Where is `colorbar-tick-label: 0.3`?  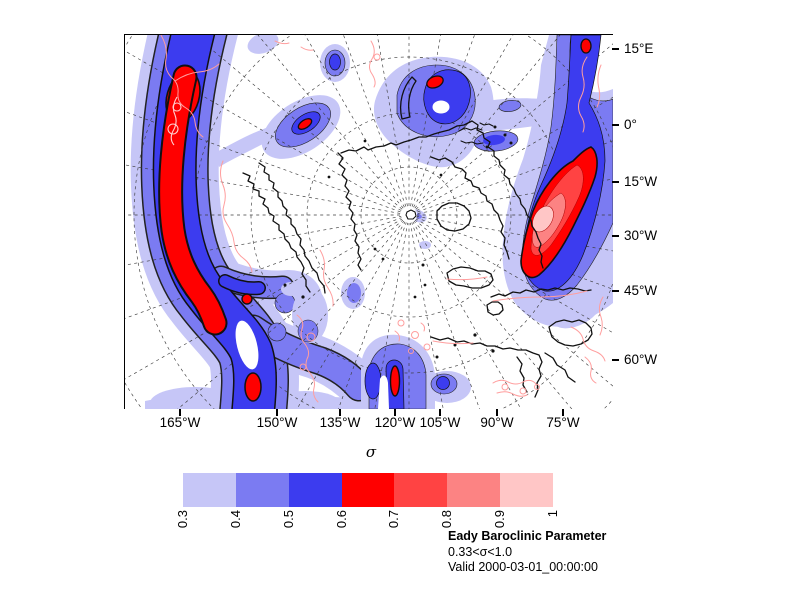 colorbar-tick-label: 0.3 is located at coordinates (182, 519).